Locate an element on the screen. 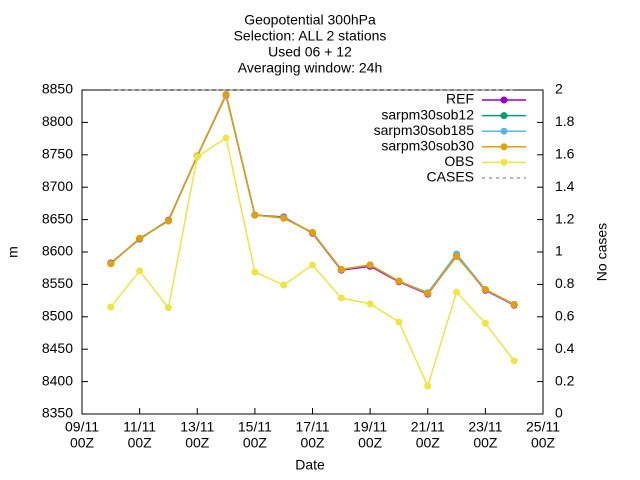 This screenshot has width=640, height=480. legend-label: sarpm30sob185 is located at coordinates (424, 130).